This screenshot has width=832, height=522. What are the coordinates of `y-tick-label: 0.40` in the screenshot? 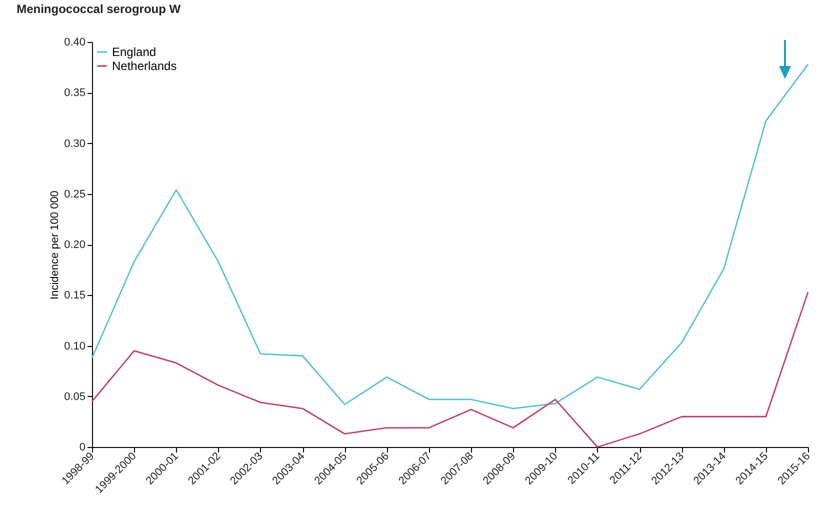 It's located at (75, 42).